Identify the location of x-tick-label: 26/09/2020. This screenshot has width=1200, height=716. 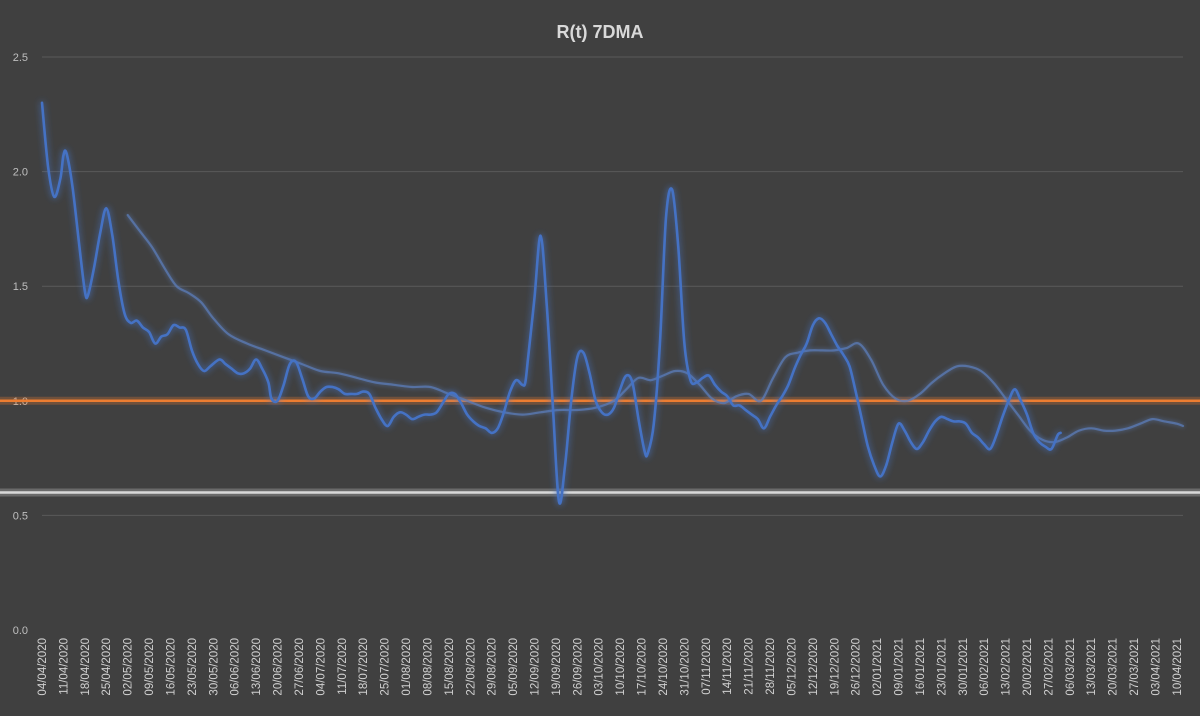
(578, 667).